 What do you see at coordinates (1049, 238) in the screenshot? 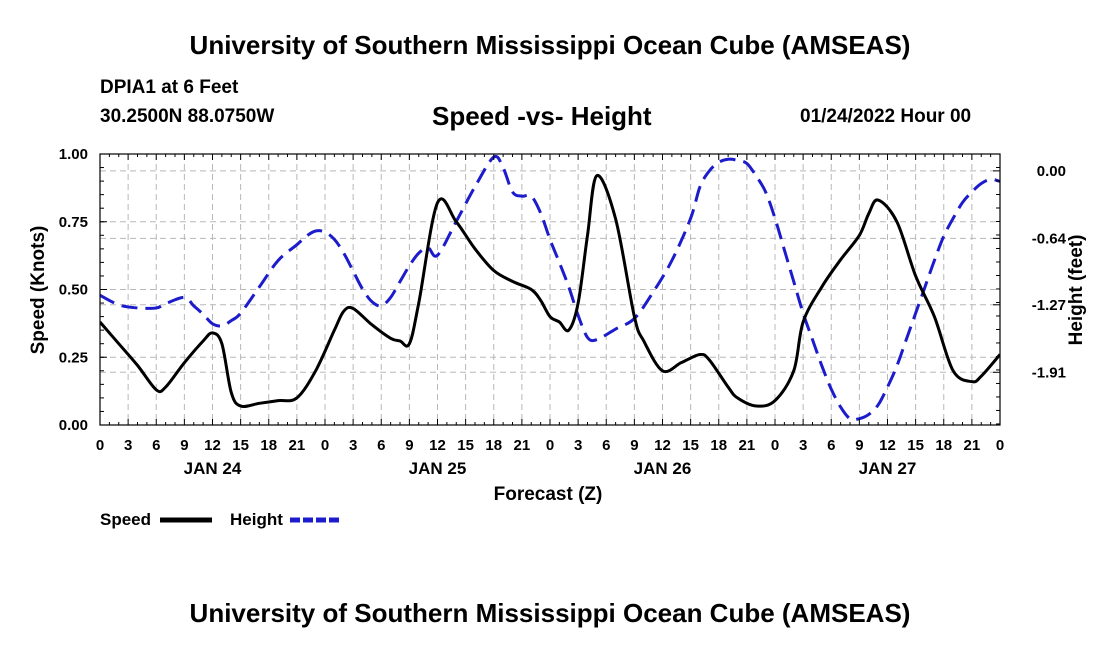
I see `y2-tick-label: -0.64` at bounding box center [1049, 238].